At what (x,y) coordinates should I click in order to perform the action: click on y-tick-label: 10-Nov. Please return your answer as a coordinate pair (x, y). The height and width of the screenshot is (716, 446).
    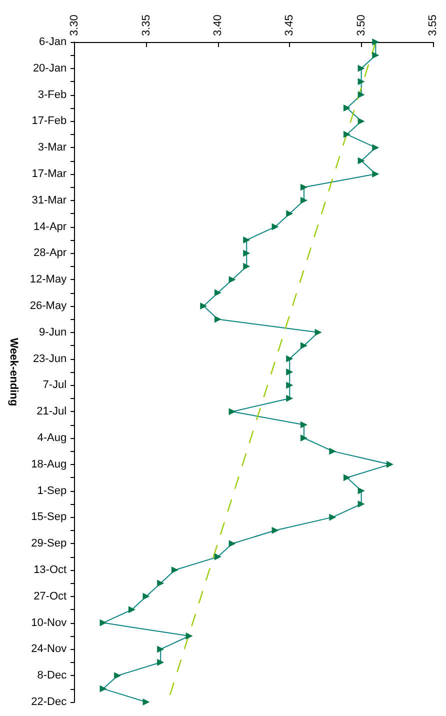
    Looking at the image, I should click on (49, 622).